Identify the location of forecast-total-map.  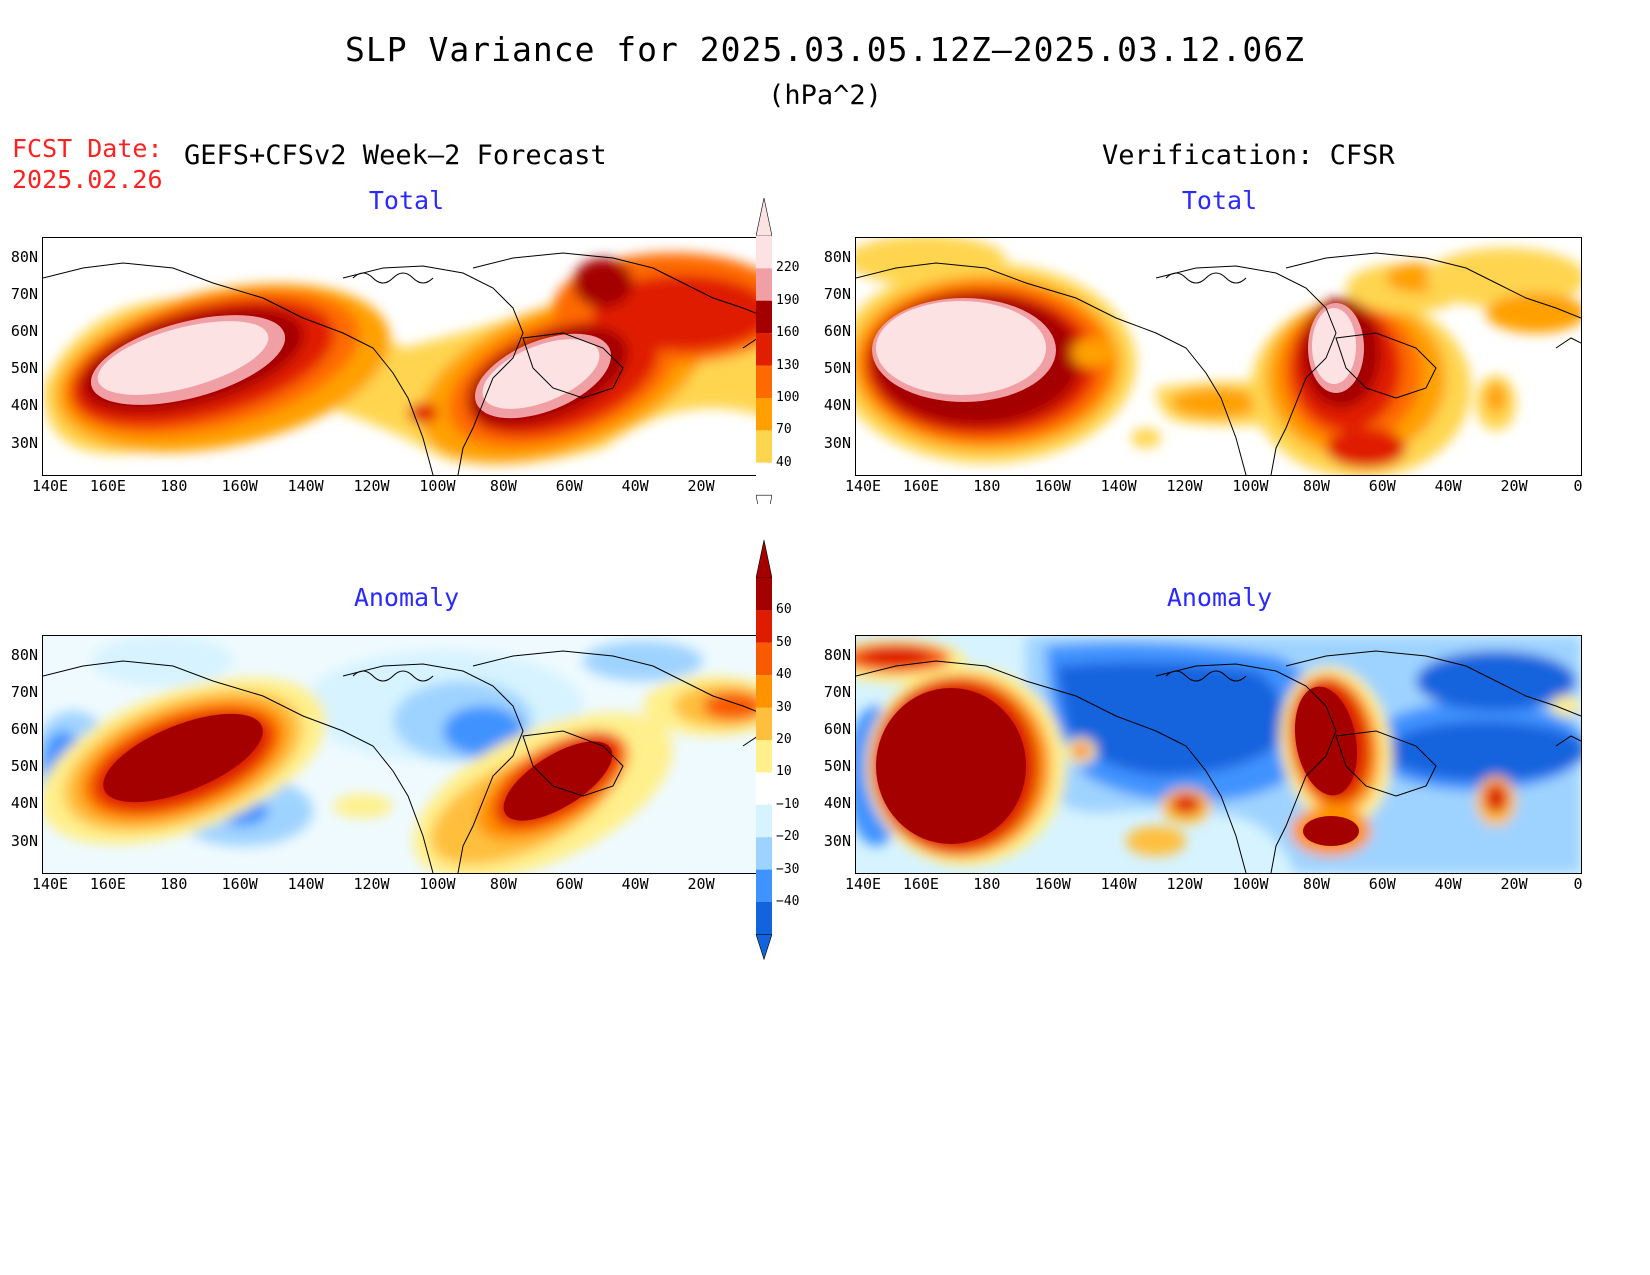
(405, 356).